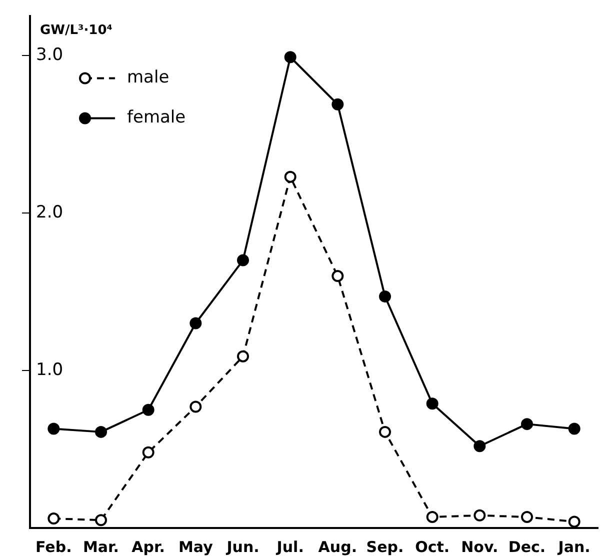 The width and height of the screenshot is (605, 560). What do you see at coordinates (50, 370) in the screenshot?
I see `y-tick-label: 1.0` at bounding box center [50, 370].